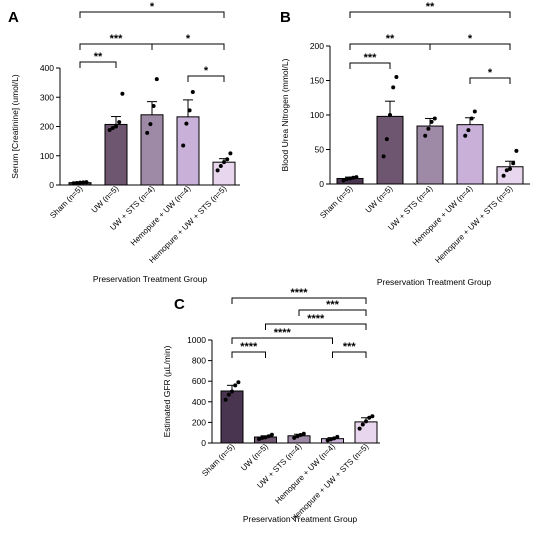 This screenshot has height=537, width=550. I want to click on y-axis-label: Estimated GFR (µL/min), so click(167, 391).